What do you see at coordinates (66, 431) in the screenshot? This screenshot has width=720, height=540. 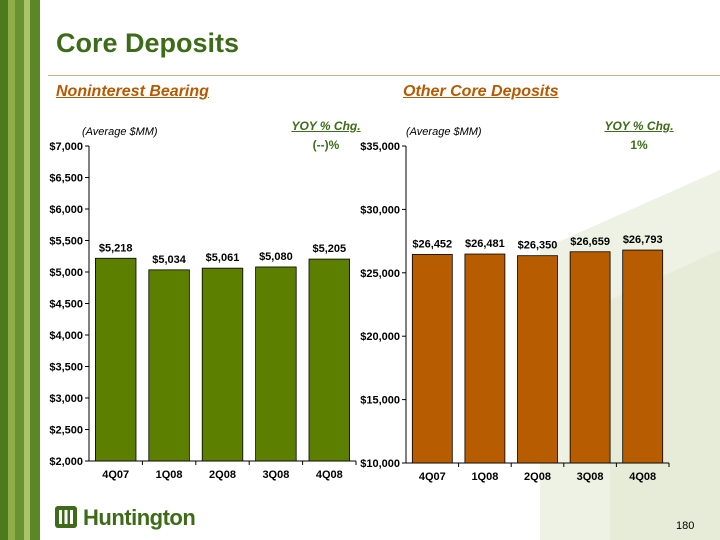 I see `left-chart-y-tick-label: $2,500` at bounding box center [66, 431].